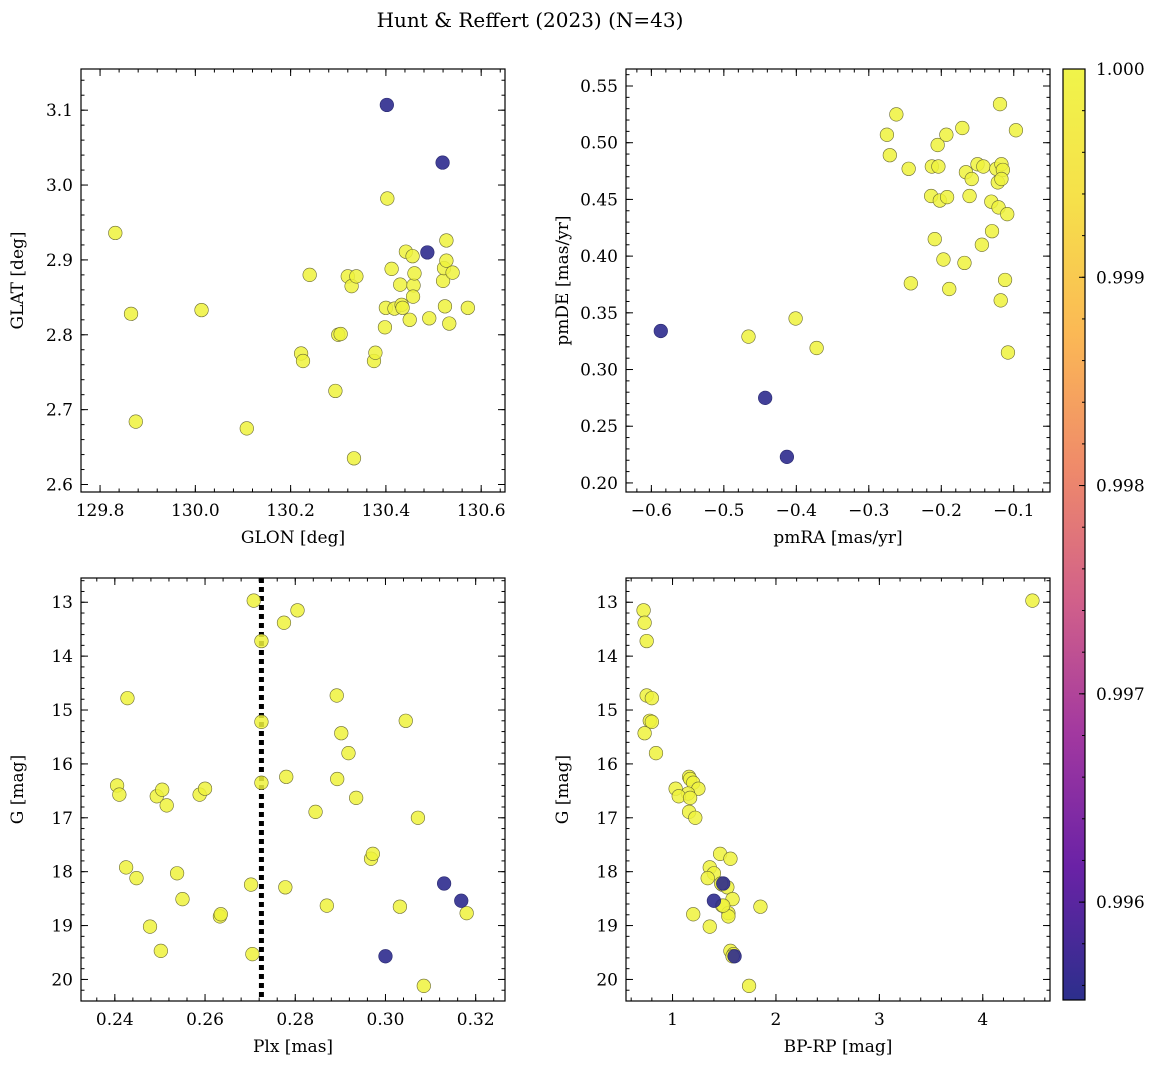 This screenshot has height=1068, width=1161. Describe the element at coordinates (293, 1047) in the screenshot. I see `x-axis-label: Plx [mas]` at that location.